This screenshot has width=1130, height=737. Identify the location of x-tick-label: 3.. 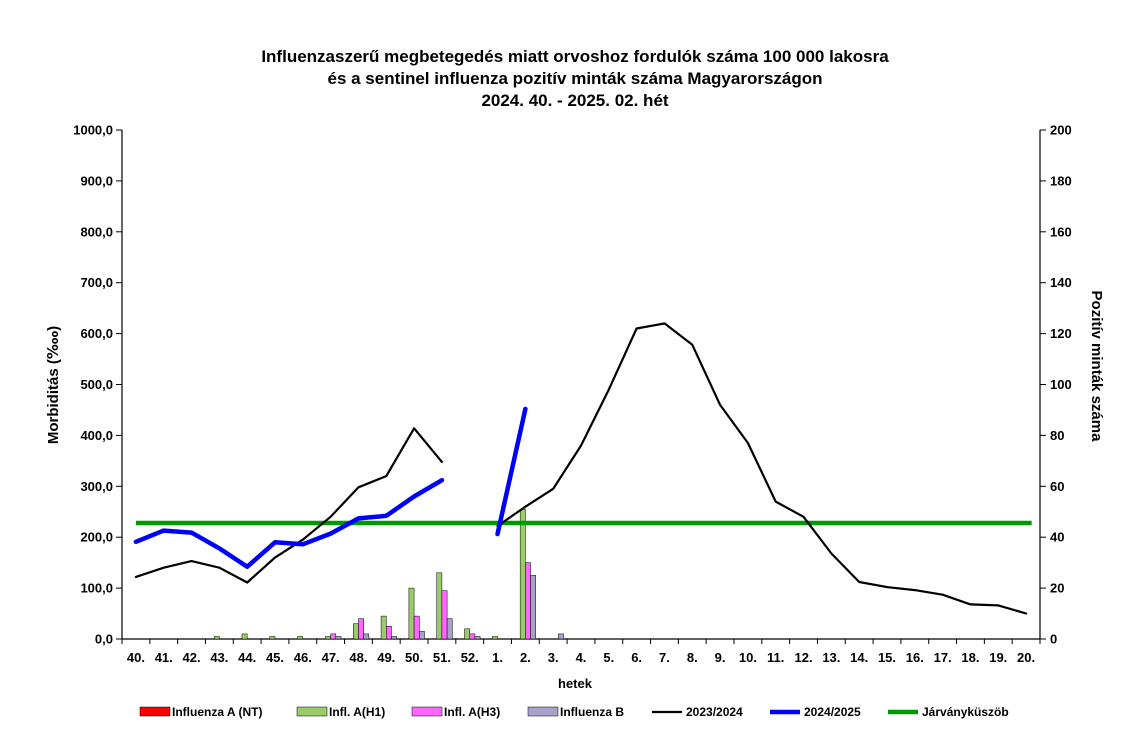
(553, 657).